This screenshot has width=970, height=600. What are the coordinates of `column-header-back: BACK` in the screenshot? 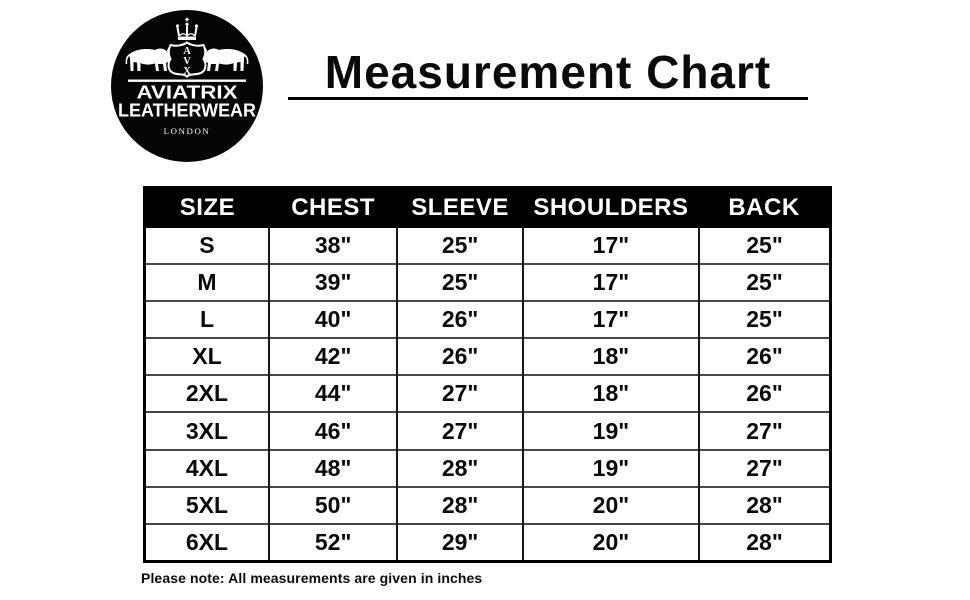 It's located at (765, 207).